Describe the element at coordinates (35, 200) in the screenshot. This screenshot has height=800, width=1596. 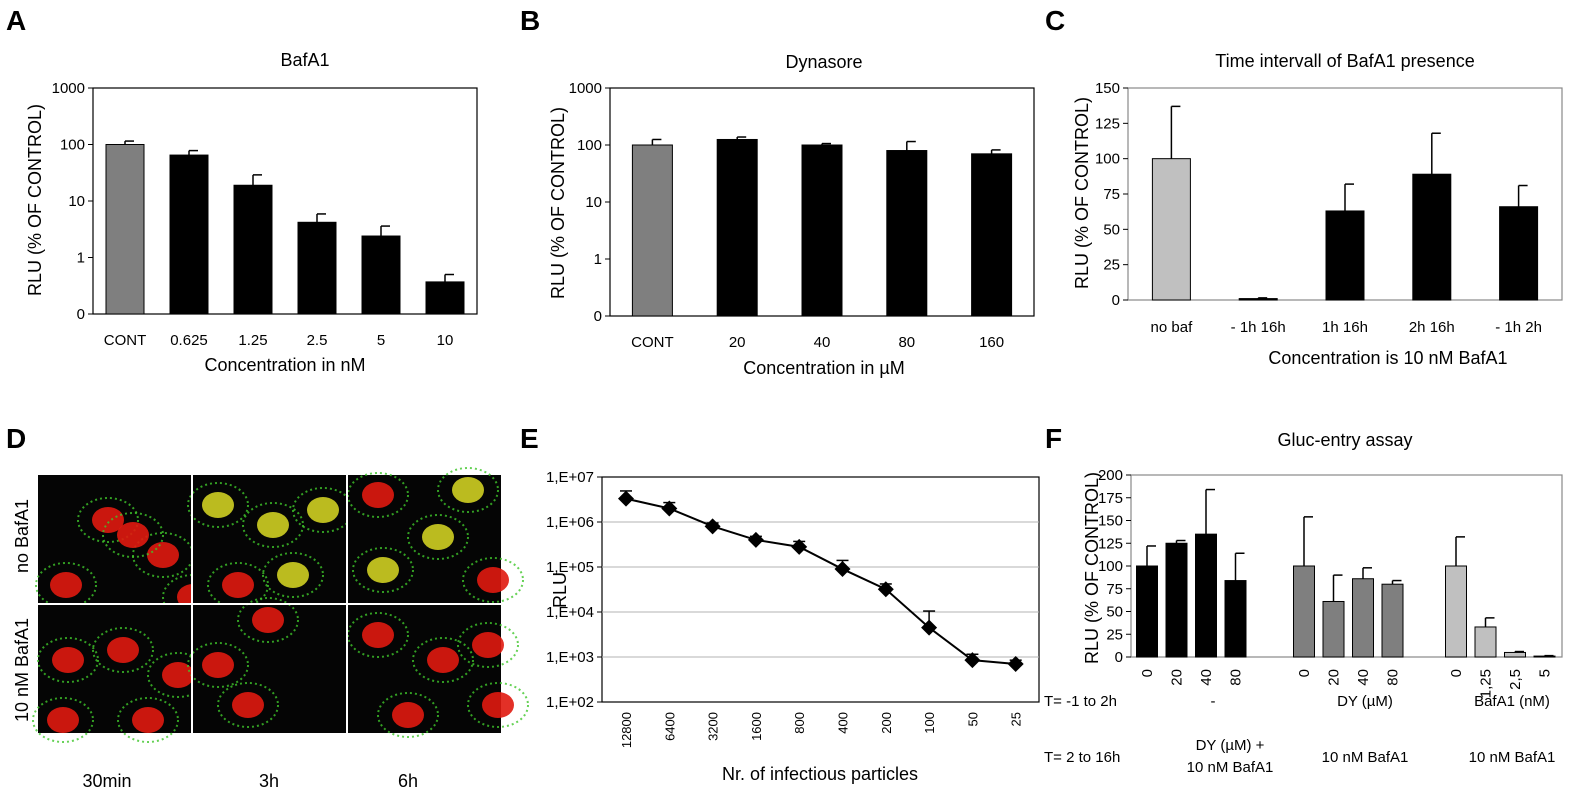
I see `chart-a-ylabel: RLU (% OF CONTROL)` at that location.